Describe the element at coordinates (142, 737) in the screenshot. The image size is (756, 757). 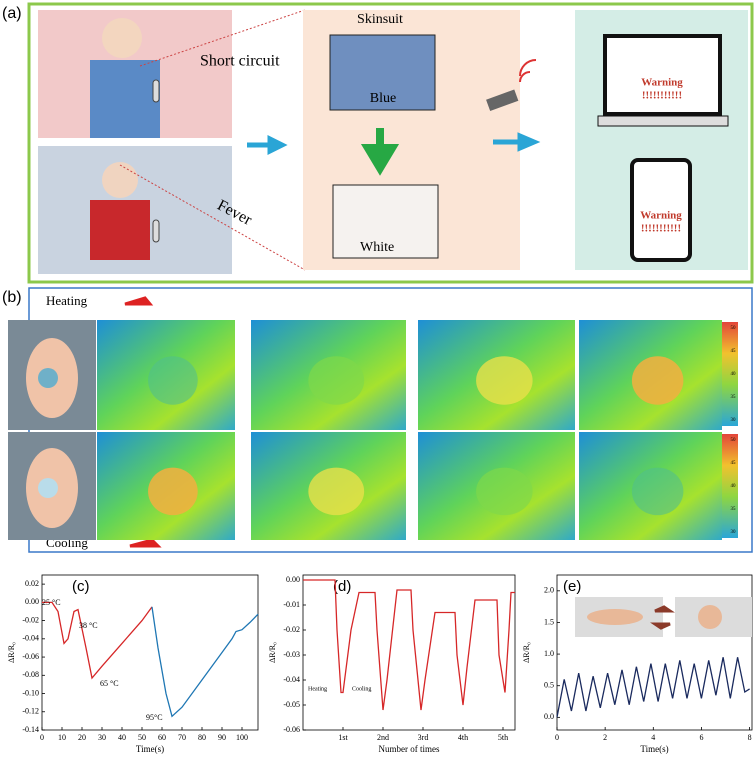
I see `x-tick-label: 50` at that location.